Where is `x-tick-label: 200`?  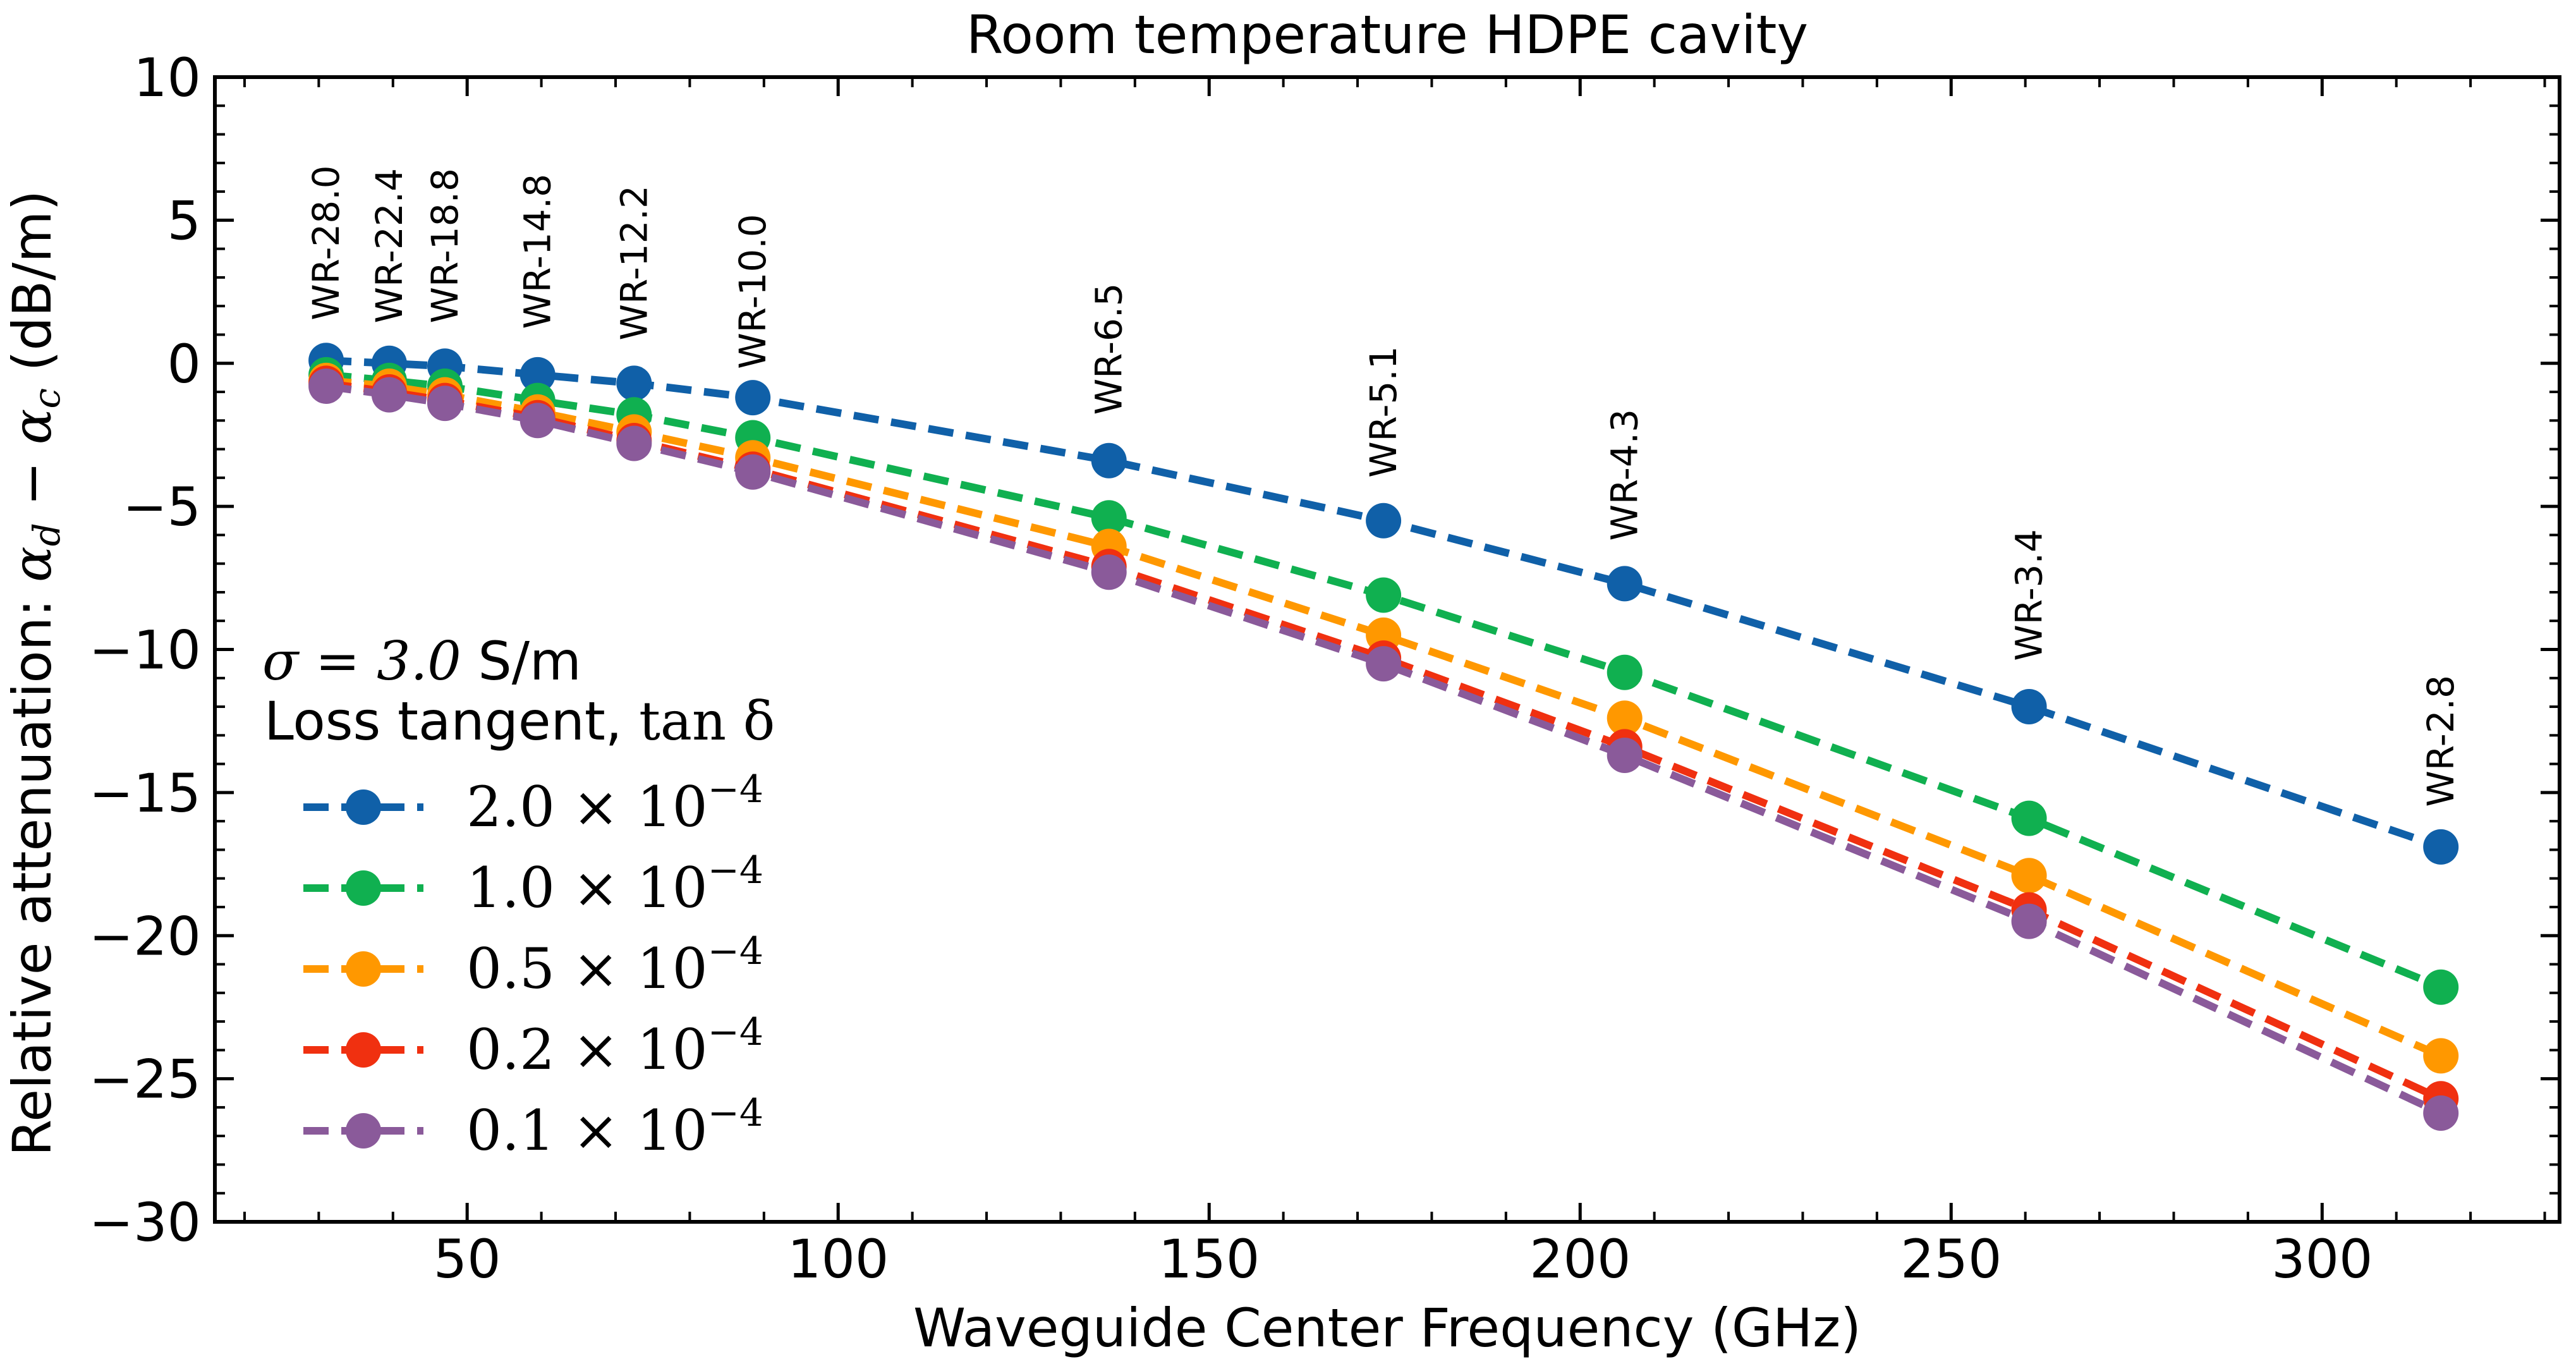
x-tick-label: 200 is located at coordinates (1580, 1259).